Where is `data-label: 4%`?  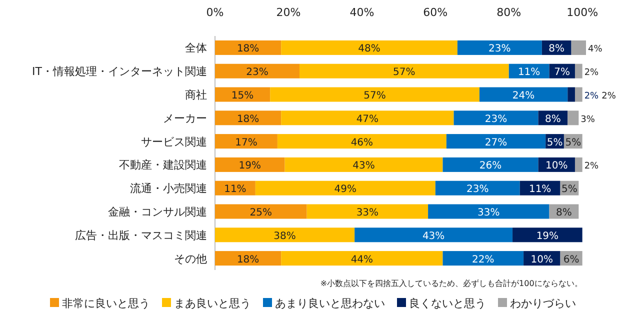
data-label: 4% is located at coordinates (595, 49).